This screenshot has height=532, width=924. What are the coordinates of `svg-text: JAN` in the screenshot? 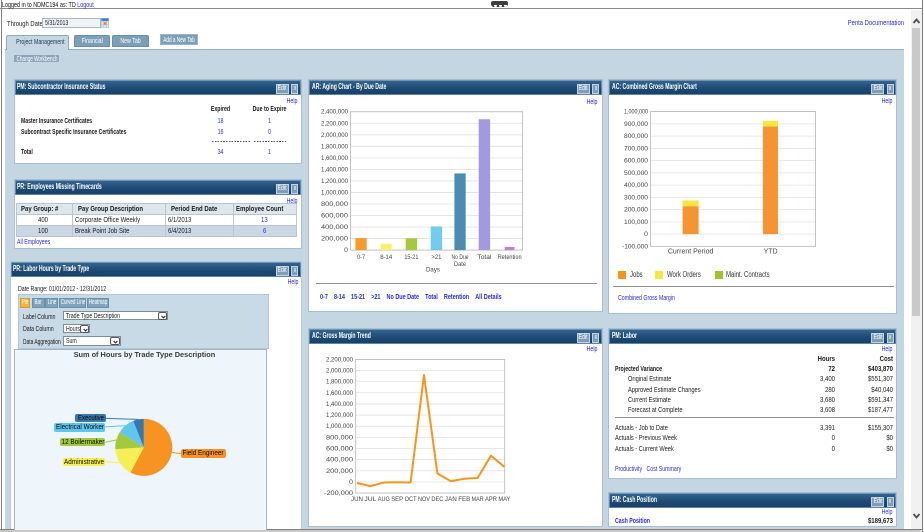 It's located at (451, 499).